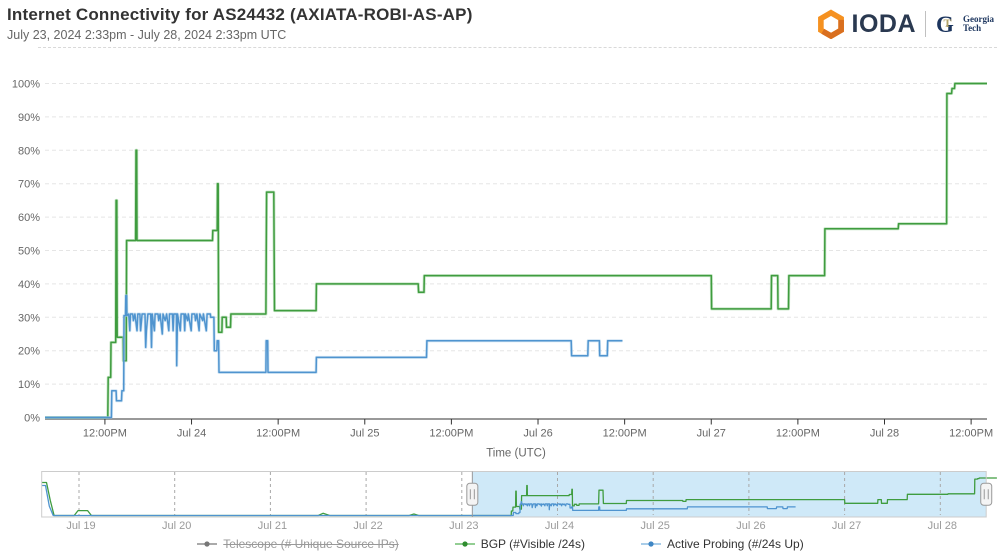 The width and height of the screenshot is (1000, 560). What do you see at coordinates (464, 544) in the screenshot?
I see `bgp-series-marker-icon` at bounding box center [464, 544].